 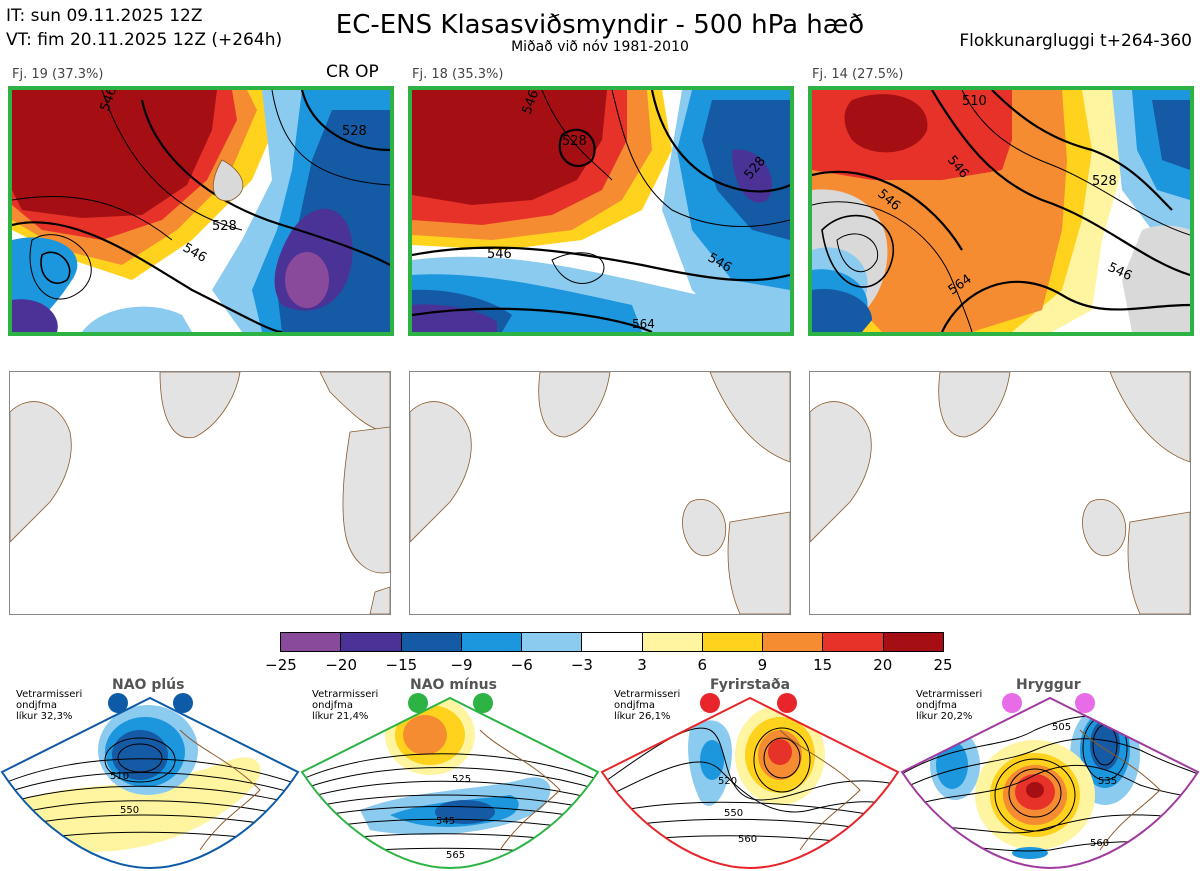 I want to click on colorbar-tick: −9, so click(x=461, y=665).